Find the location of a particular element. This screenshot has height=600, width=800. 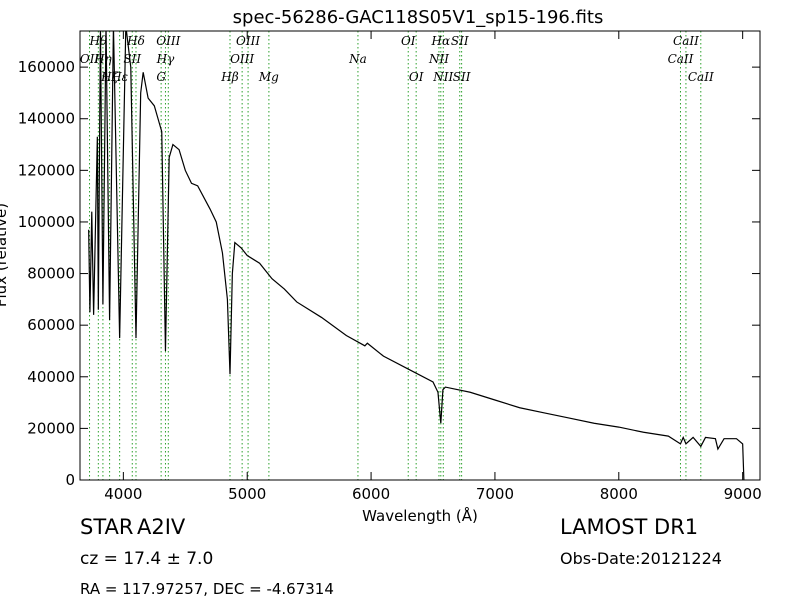

y-tick-label: 160000 is located at coordinates (46, 67).